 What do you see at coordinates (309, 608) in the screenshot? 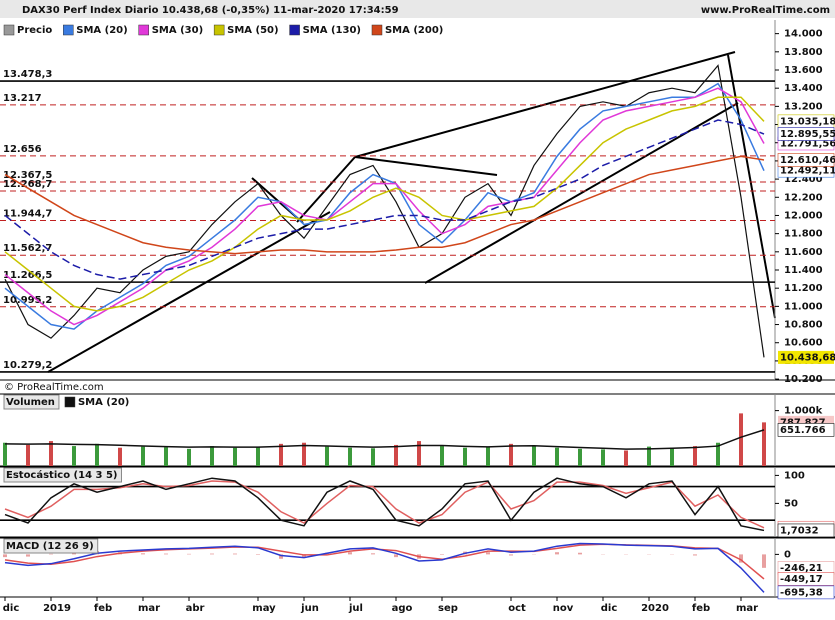
I see `x-tick-label: jun` at bounding box center [309, 608].